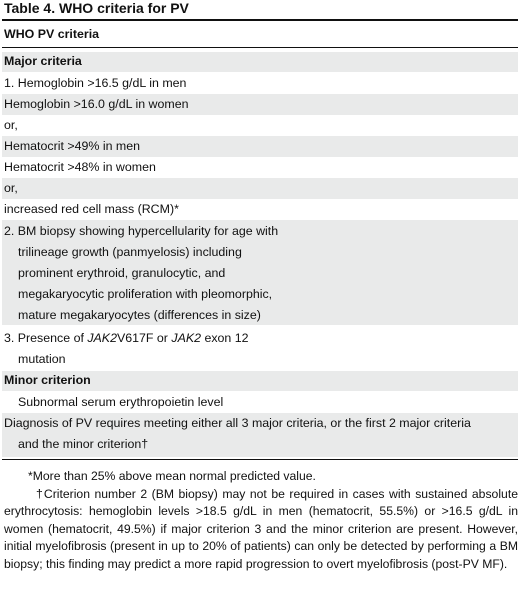 The image size is (522, 601). What do you see at coordinates (72, 146) in the screenshot?
I see `major-row-text: Hematocrit >49% in men` at bounding box center [72, 146].